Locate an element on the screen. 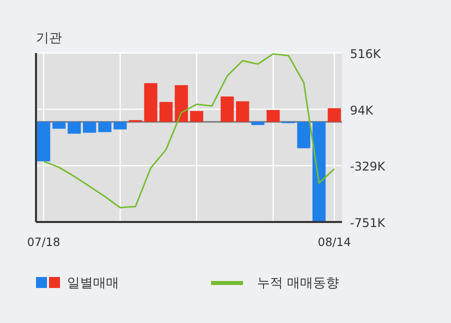  y-tick-label: -329K is located at coordinates (368, 167).